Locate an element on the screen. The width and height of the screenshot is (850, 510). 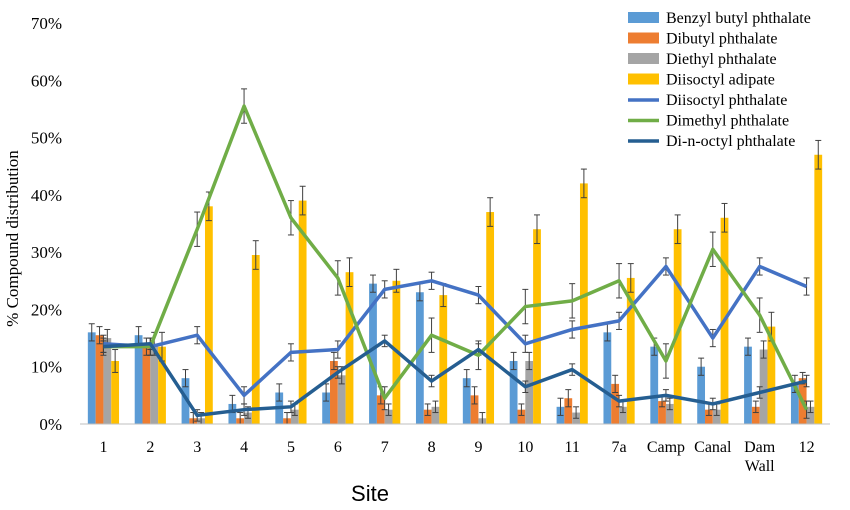
y-tick-label: 0% is located at coordinates (50, 424).